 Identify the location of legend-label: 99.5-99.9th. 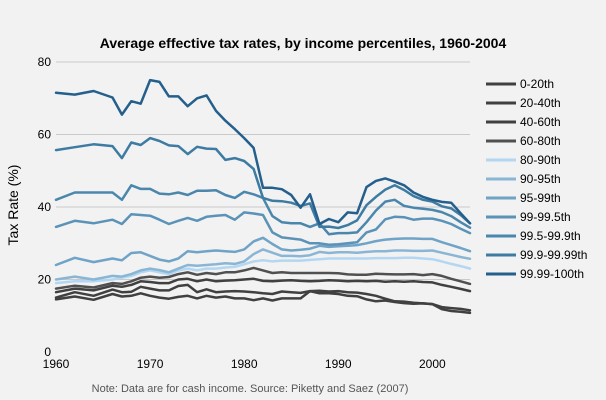
(550, 236).